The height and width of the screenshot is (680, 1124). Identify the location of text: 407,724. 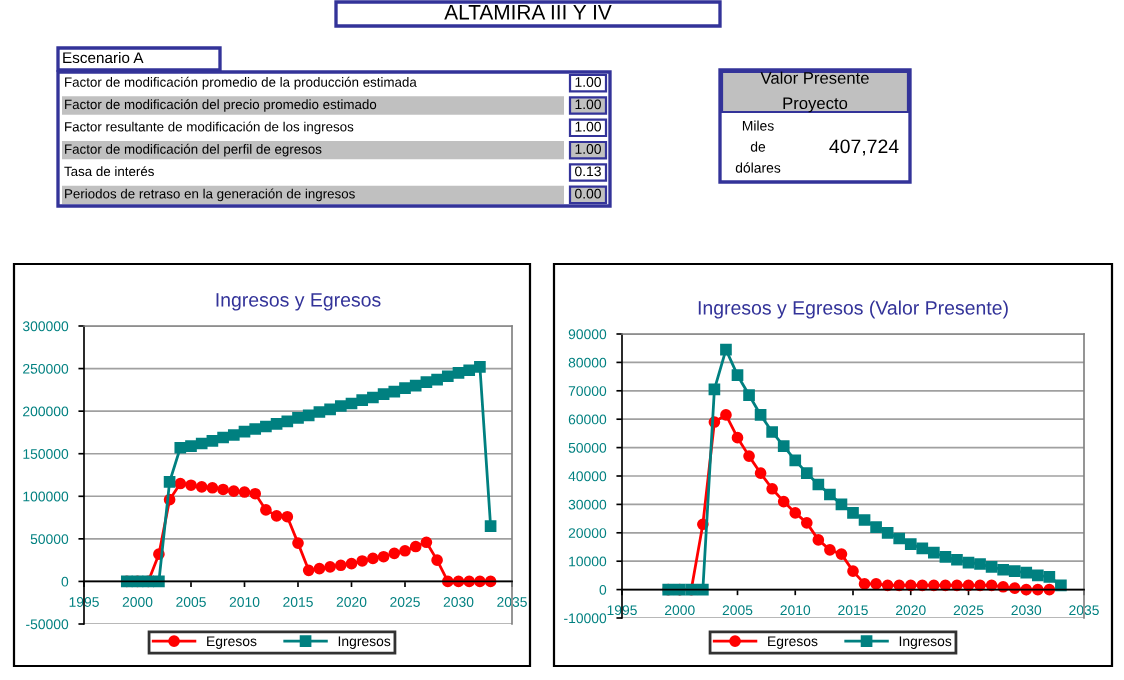
(864, 147).